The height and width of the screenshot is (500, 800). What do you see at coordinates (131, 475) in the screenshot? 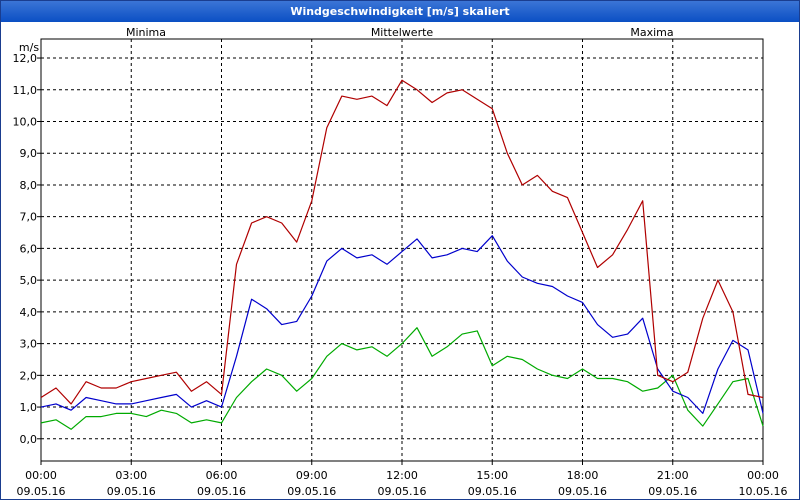
I see `x-tick-label-time: 03:00` at bounding box center [131, 475].